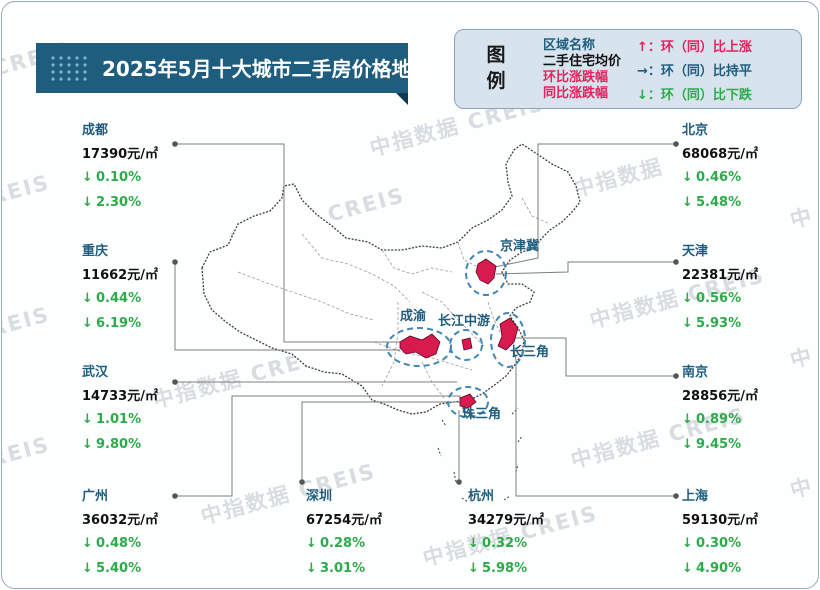 The height and width of the screenshot is (590, 820). Describe the element at coordinates (695, 496) in the screenshot. I see `city-name: 上海` at that location.